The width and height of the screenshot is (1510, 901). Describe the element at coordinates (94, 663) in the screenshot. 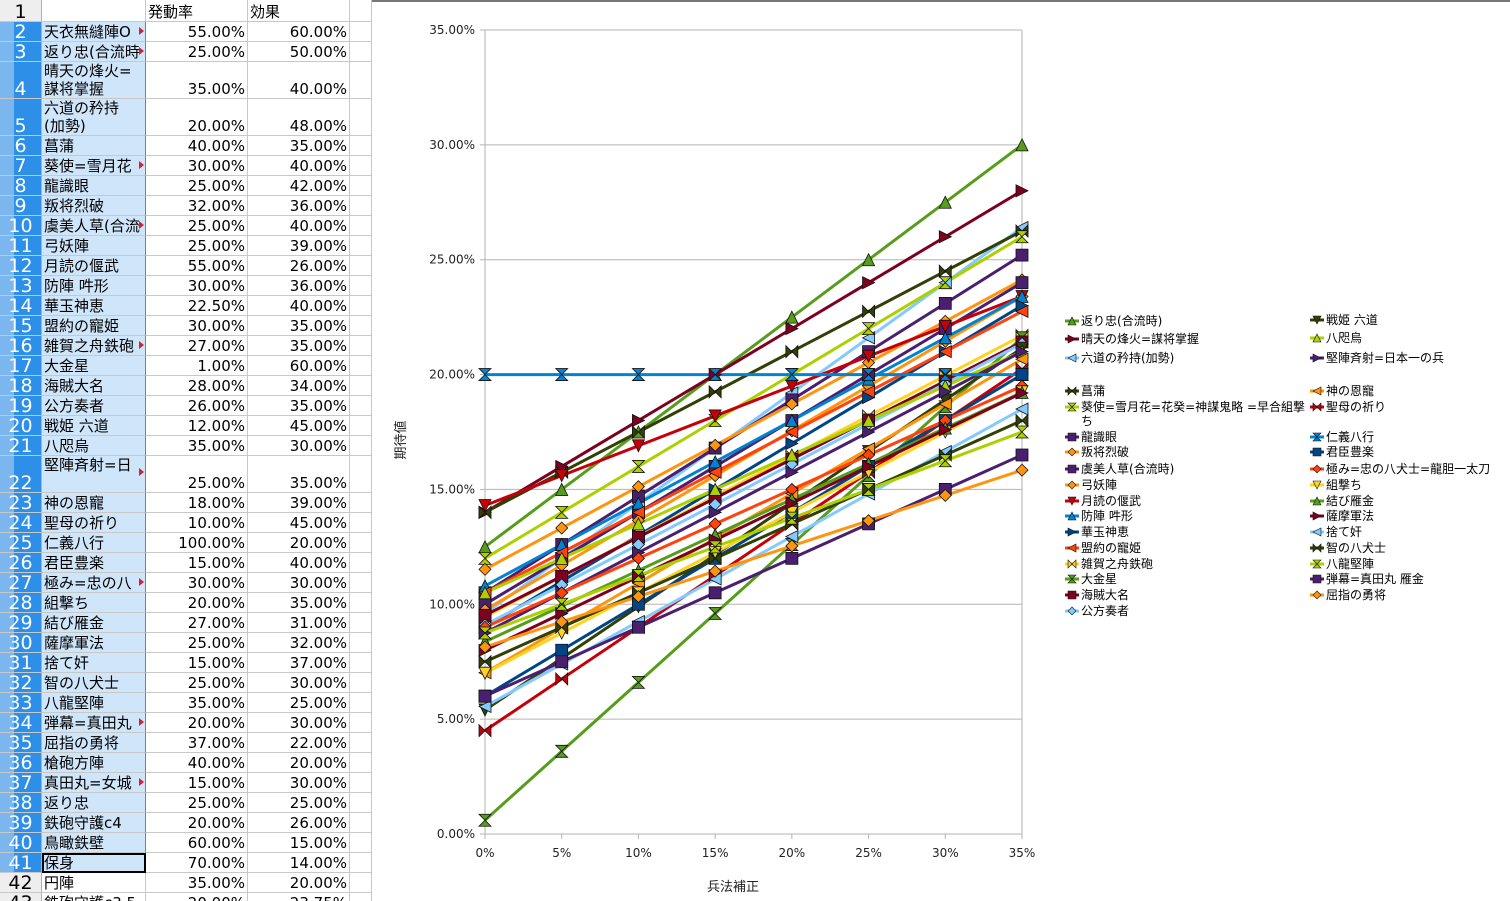

I see `cell-name: 捨て奸` at that location.